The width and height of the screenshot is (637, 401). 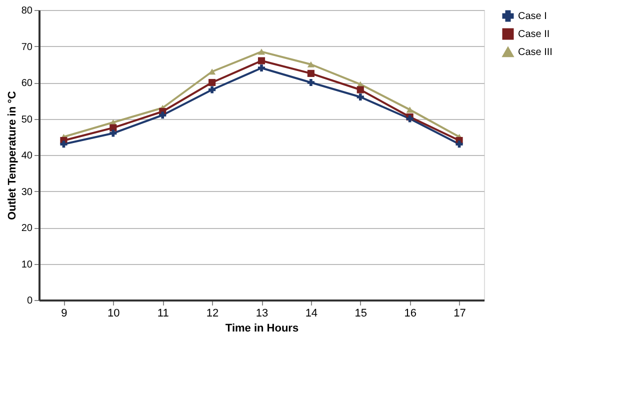 I want to click on y-tick-label: 10, so click(x=27, y=264).